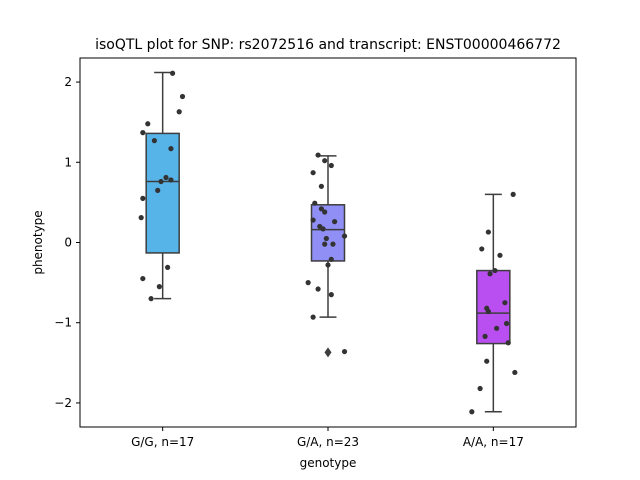 The width and height of the screenshot is (640, 480). I want to click on x-tick-label: A/A, n=17, so click(493, 442).